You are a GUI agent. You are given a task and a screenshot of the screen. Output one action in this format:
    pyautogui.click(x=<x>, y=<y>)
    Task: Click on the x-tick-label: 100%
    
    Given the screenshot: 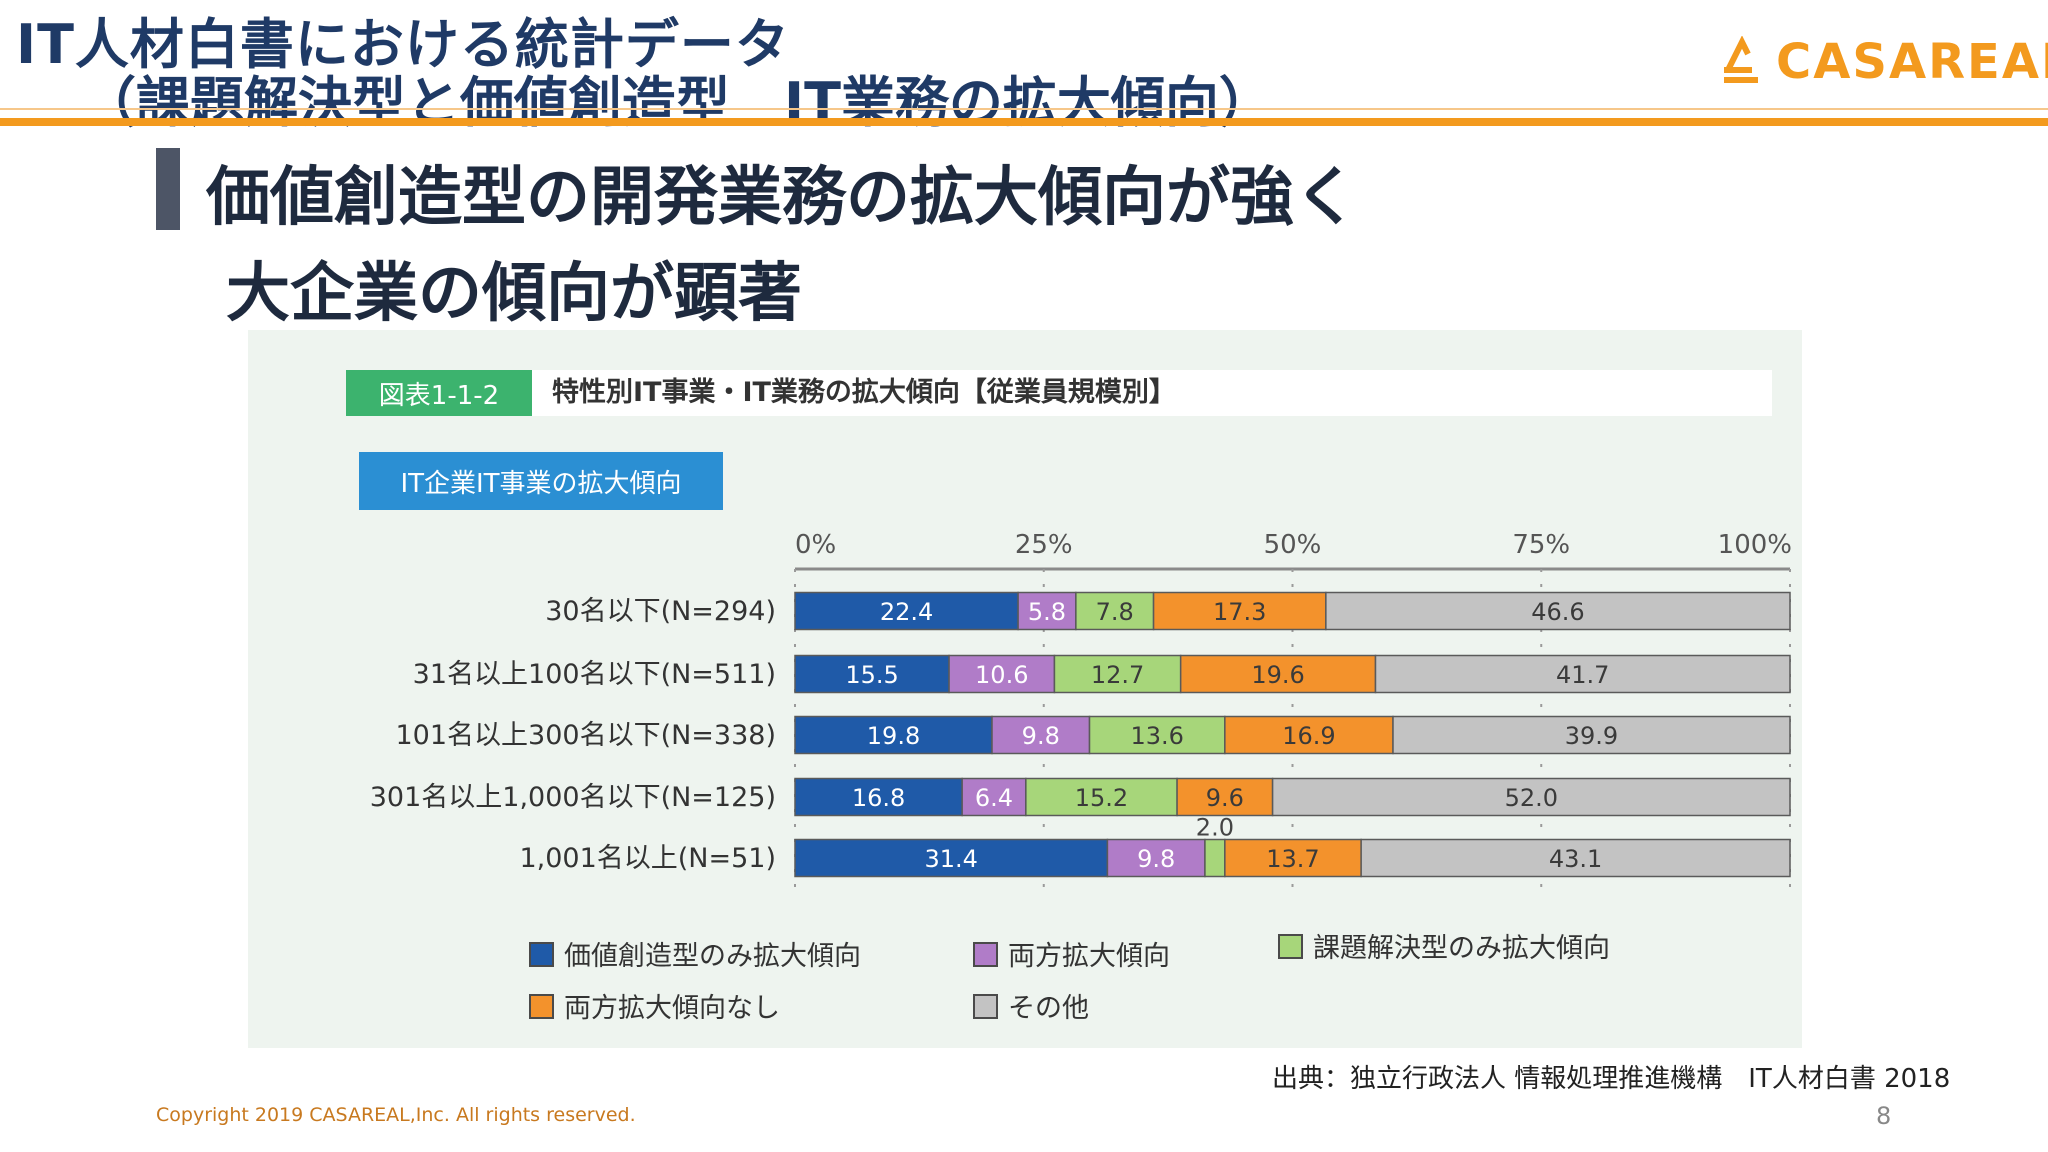 What is the action you would take?
    pyautogui.click(x=1755, y=545)
    